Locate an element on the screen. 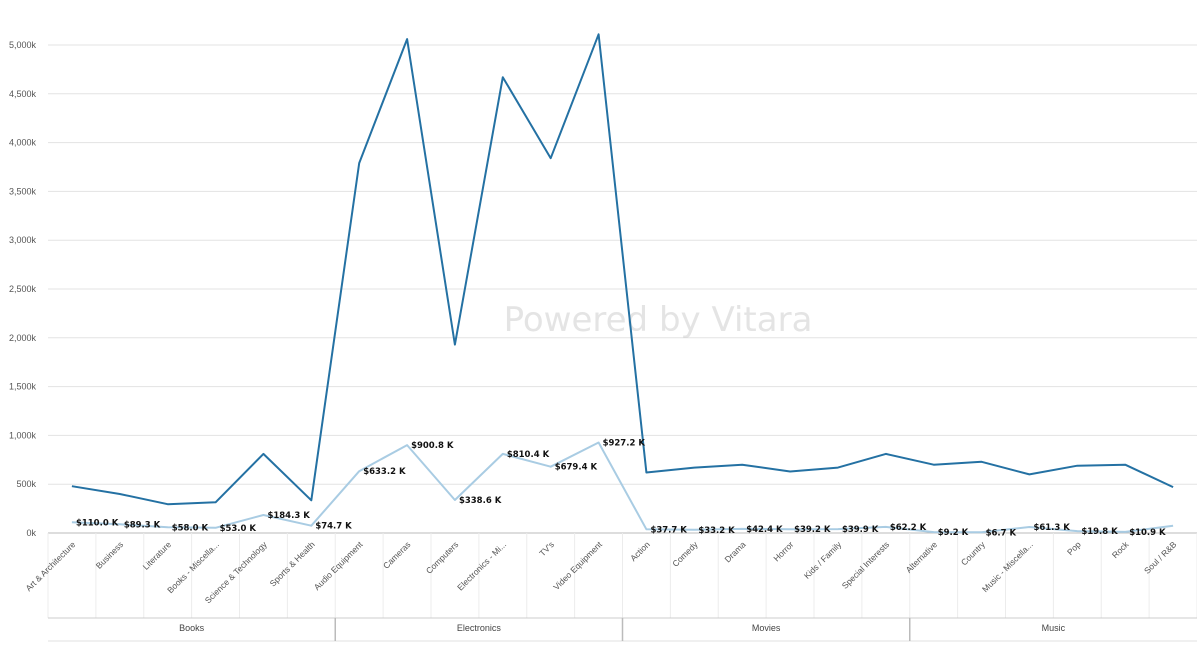  y-tick-label: 5,000k is located at coordinates (23, 45).